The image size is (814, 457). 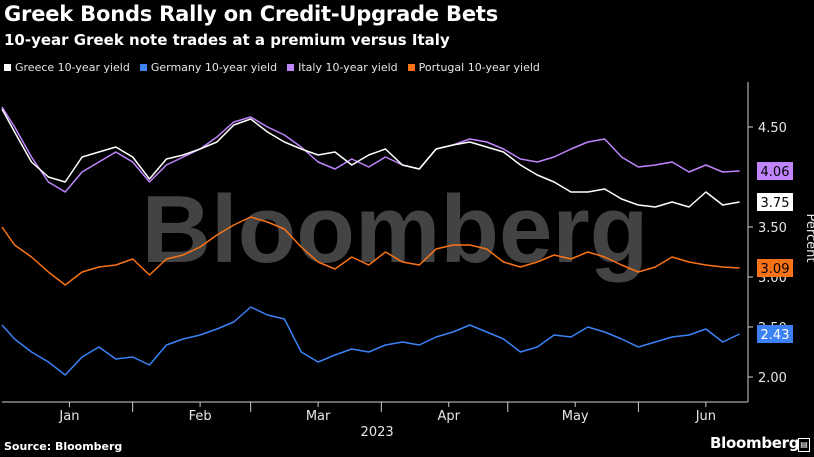 What do you see at coordinates (143, 67) in the screenshot?
I see `legend-swatch-germany` at bounding box center [143, 67].